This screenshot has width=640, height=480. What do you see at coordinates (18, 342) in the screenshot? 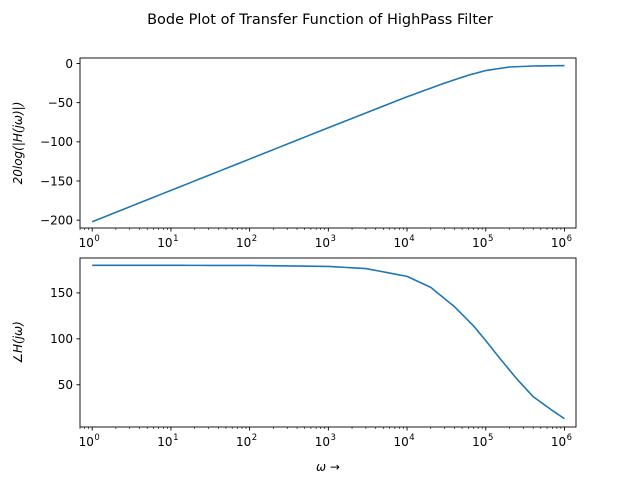
I see `phase-y-axis-label: ∠H(jω)` at bounding box center [18, 342].